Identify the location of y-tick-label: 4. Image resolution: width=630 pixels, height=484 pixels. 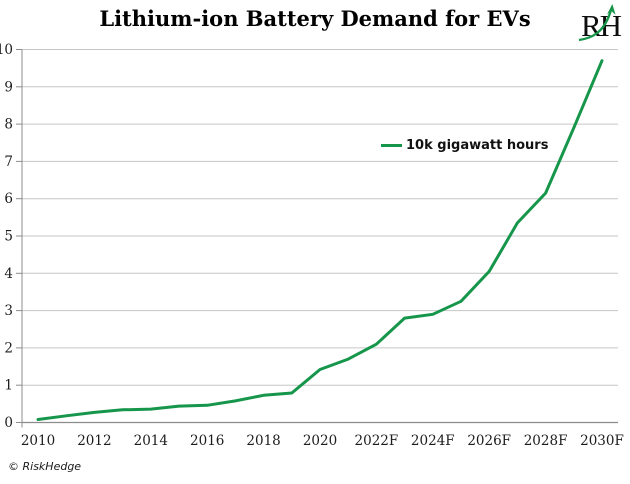
(8, 274).